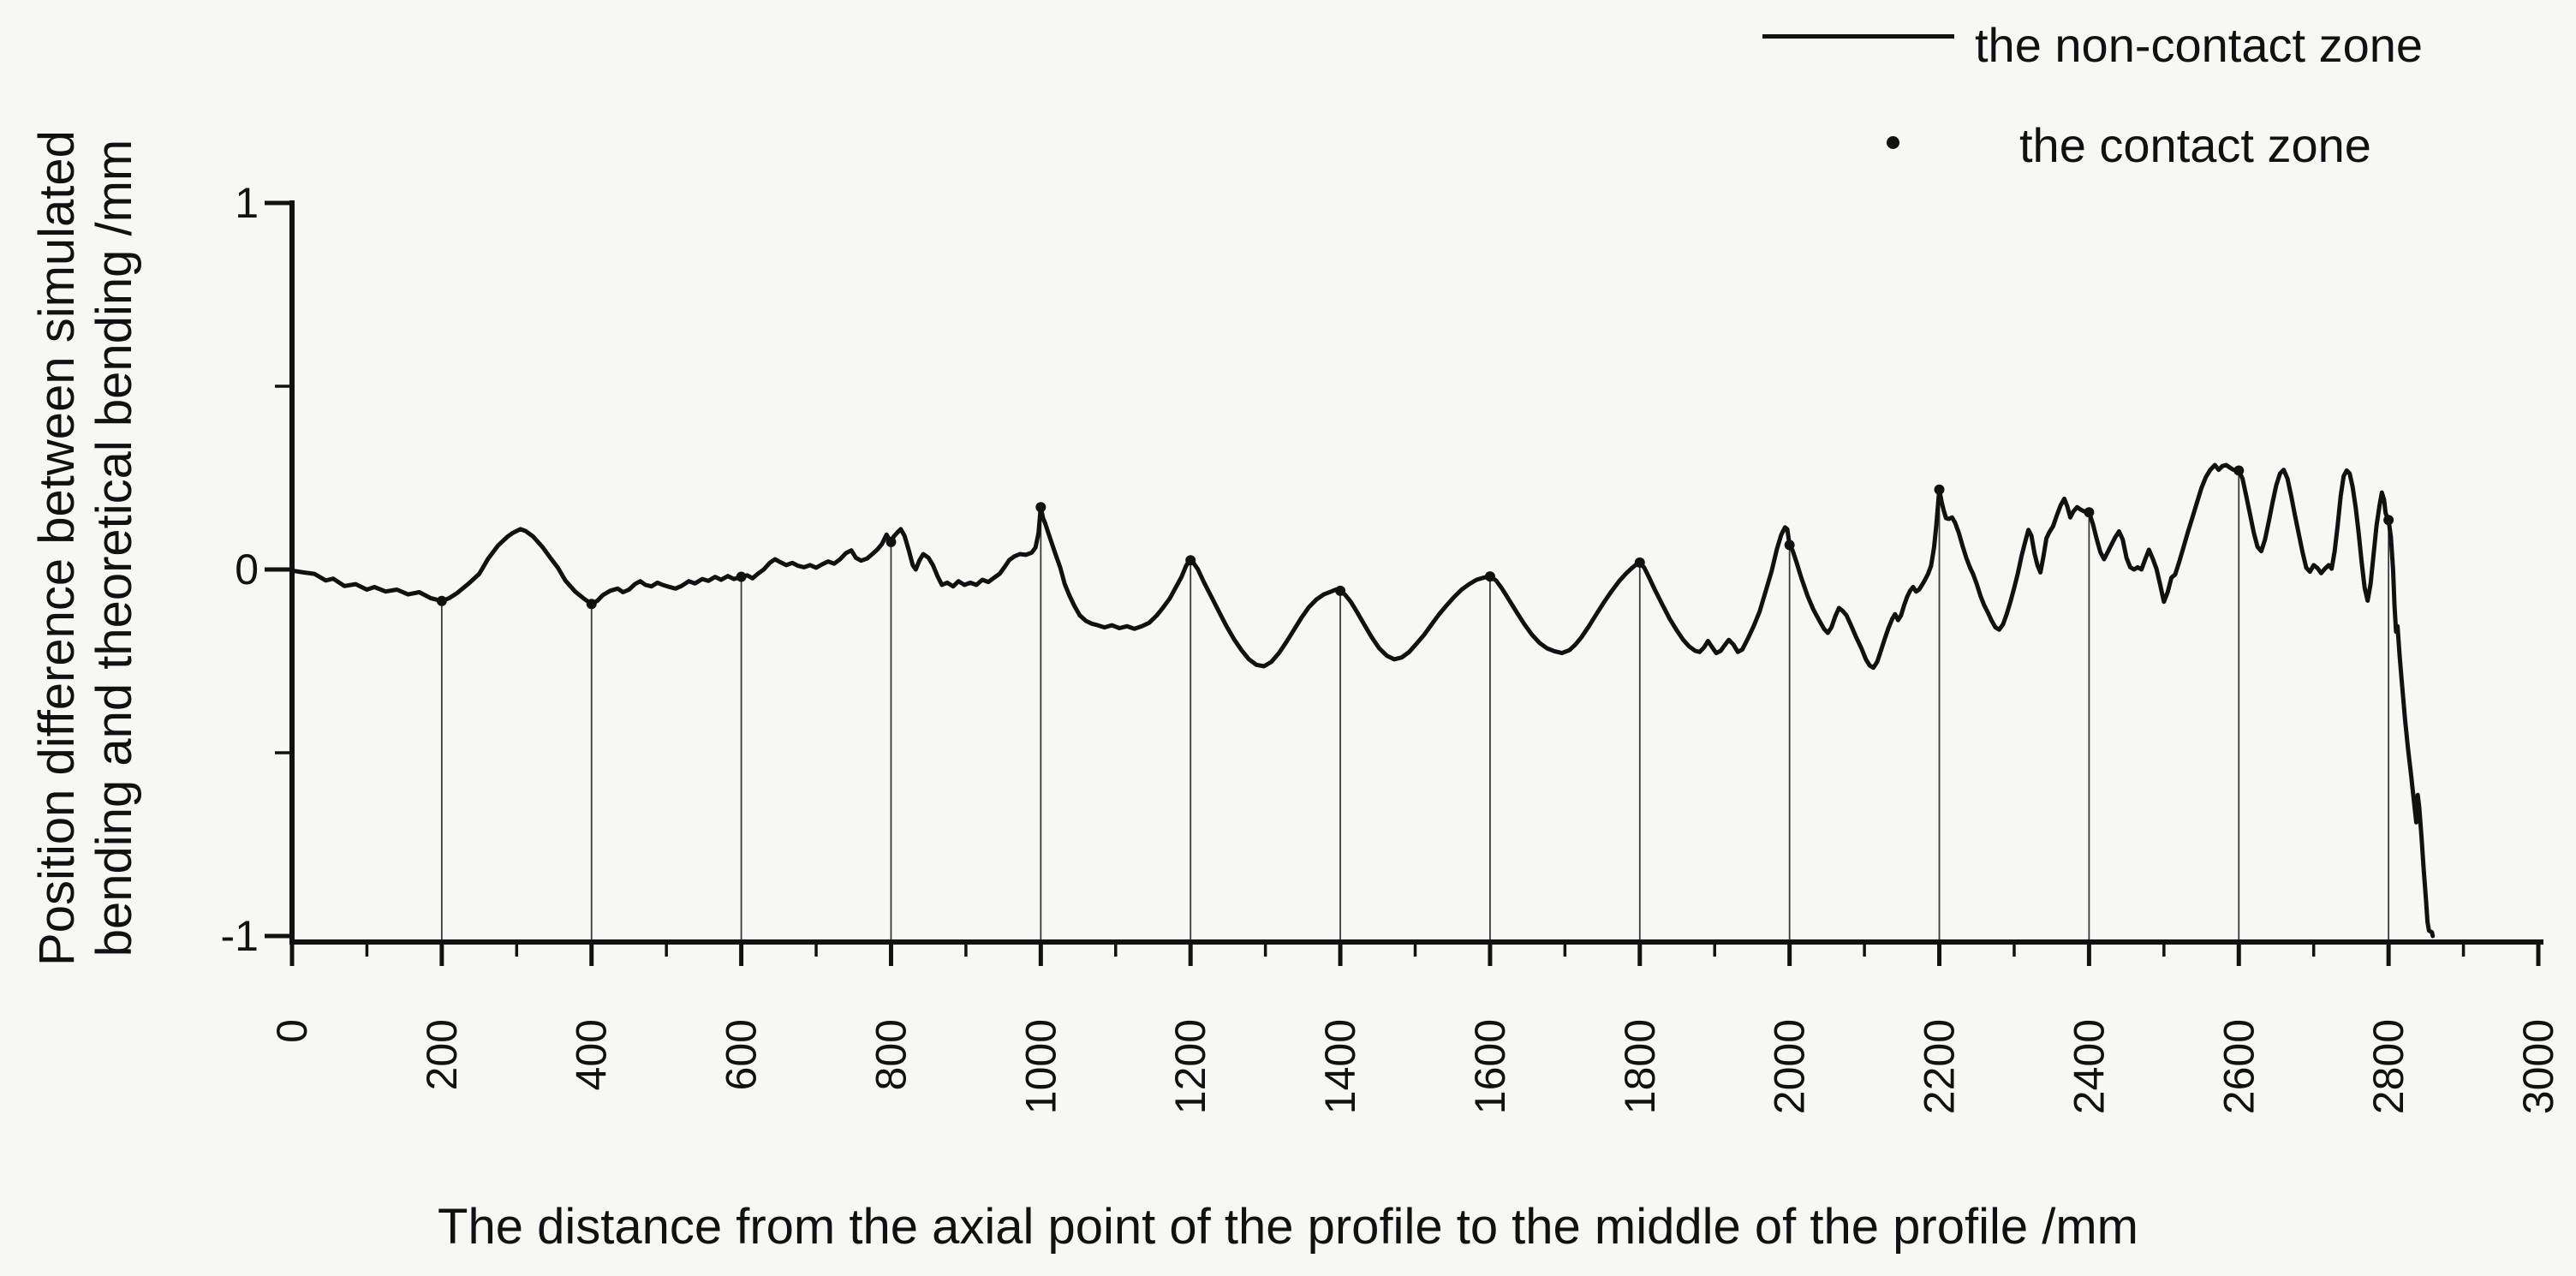 The width and height of the screenshot is (2576, 1276). What do you see at coordinates (114, 548) in the screenshot?
I see `y-axis-label-line2: bending and theoretical bending /mm` at bounding box center [114, 548].